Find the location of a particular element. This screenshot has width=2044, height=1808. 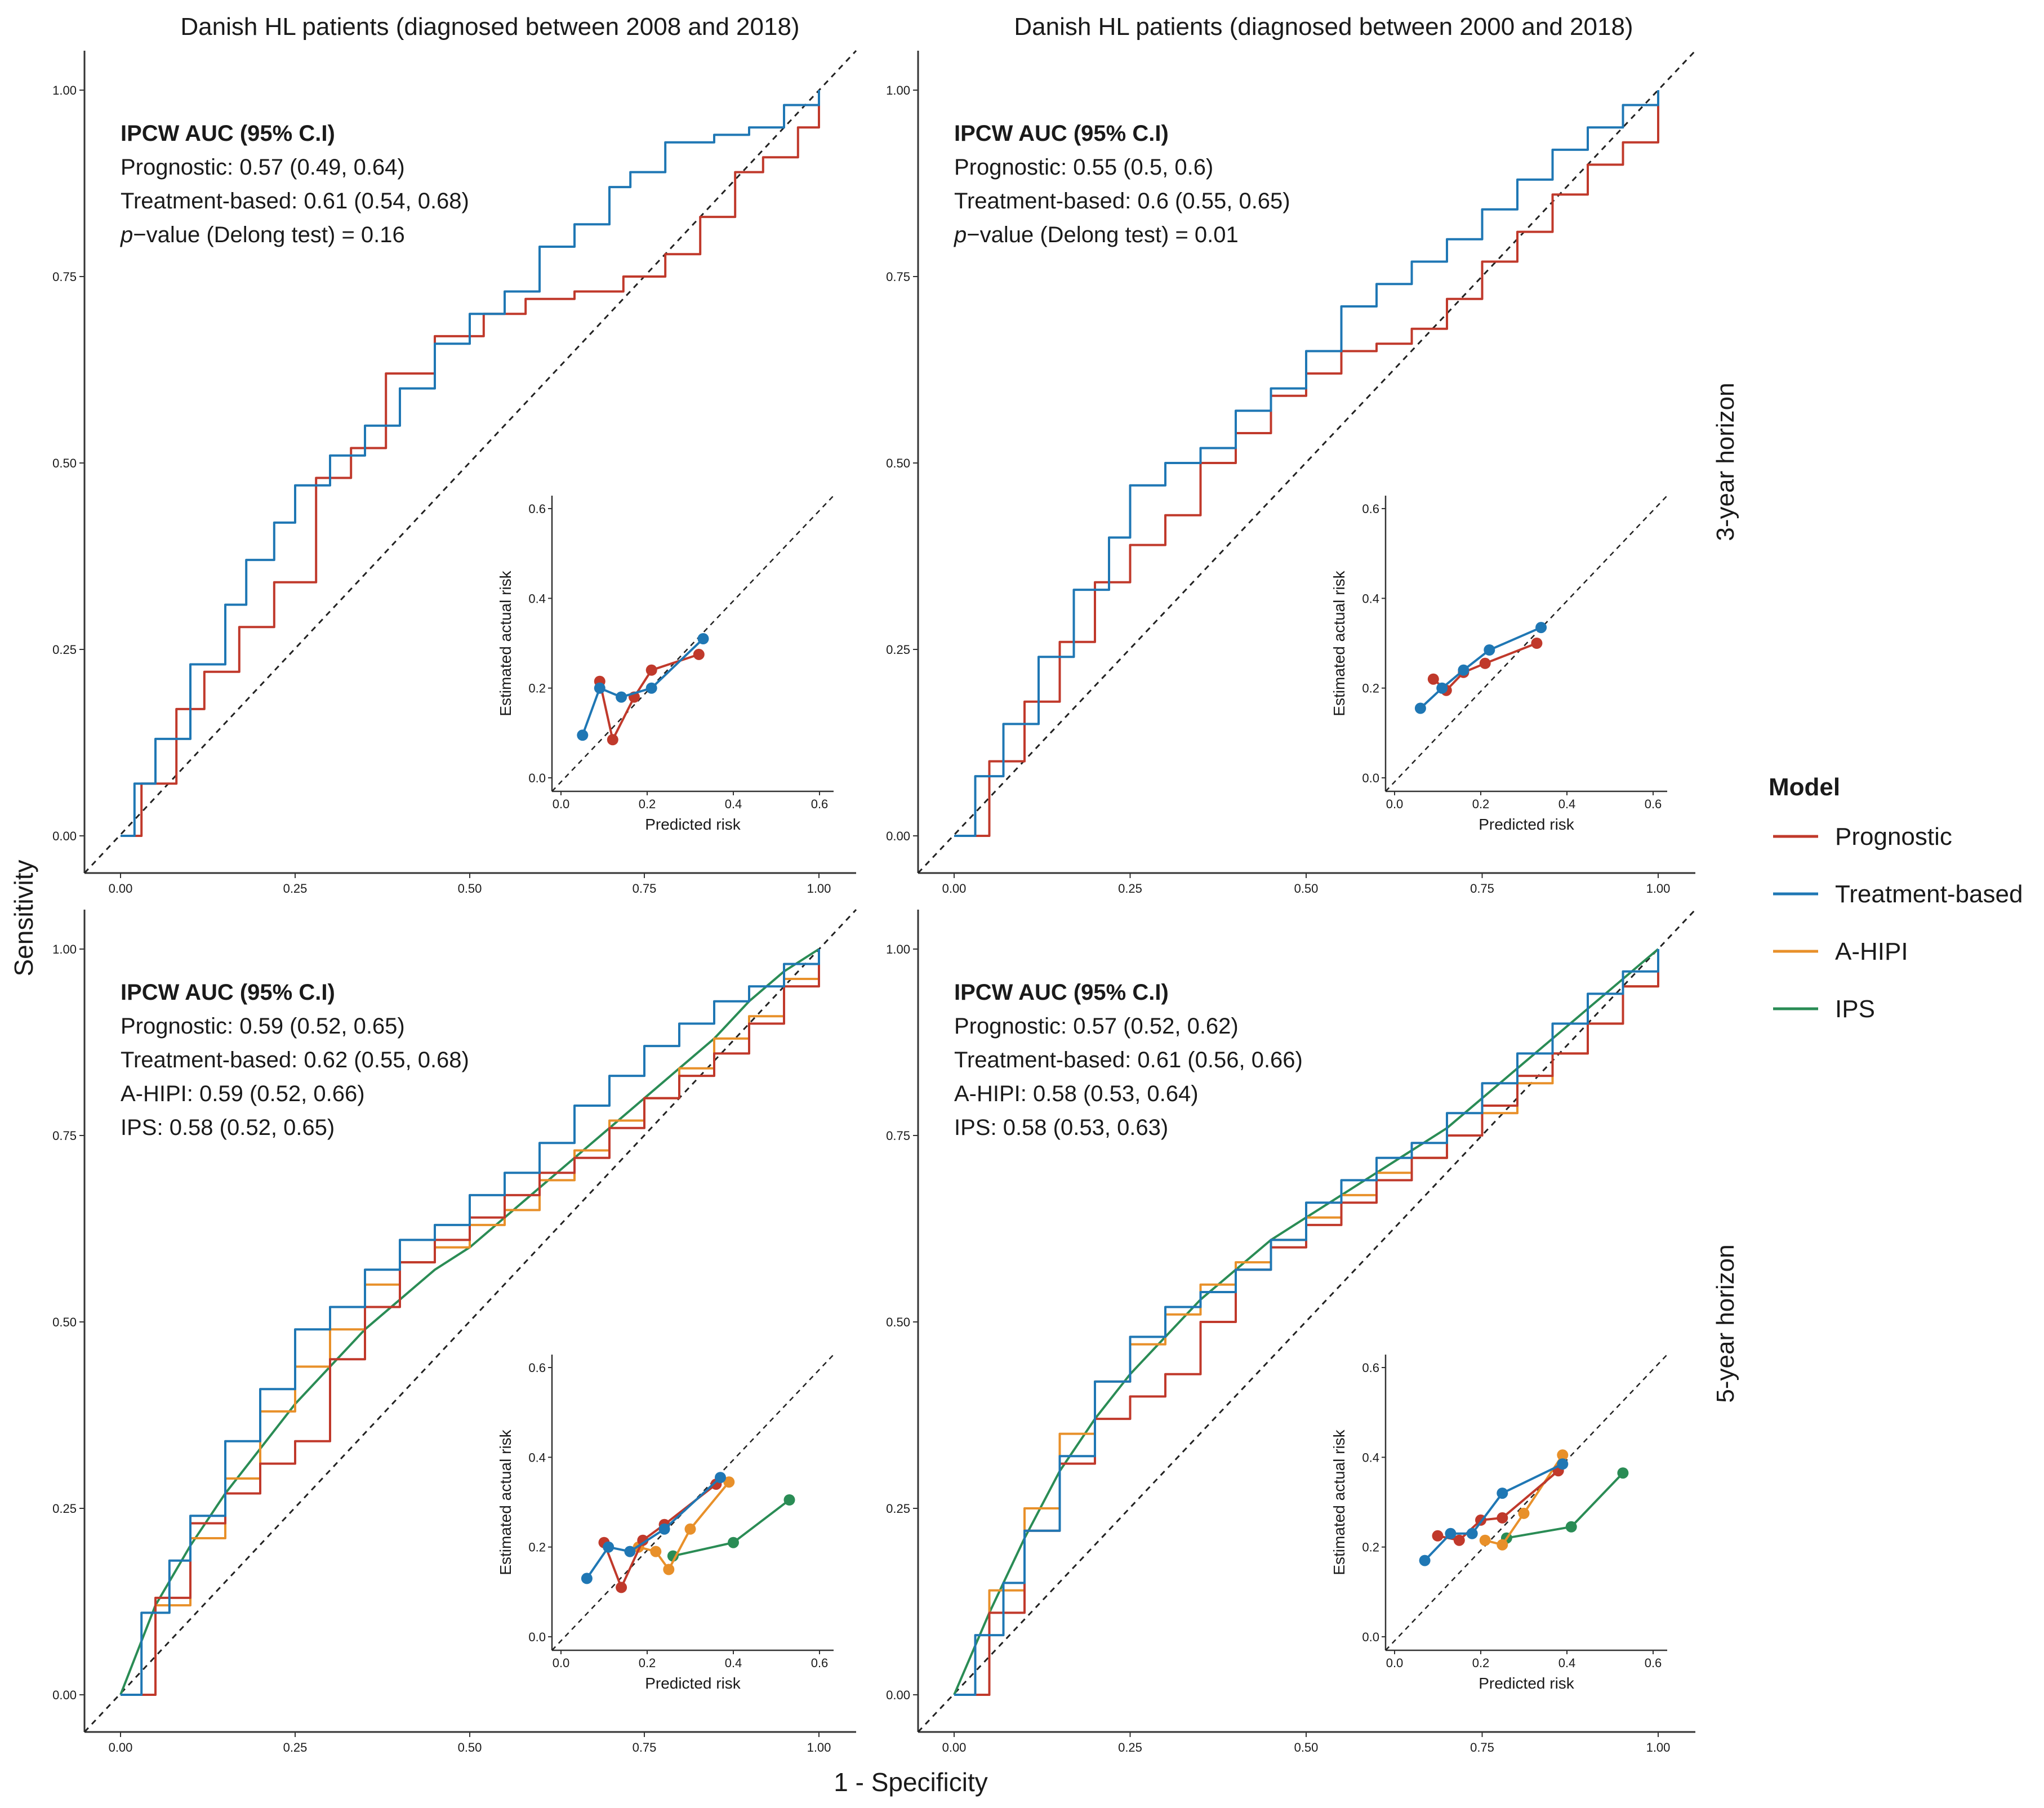

legend-title: Model is located at coordinates (1804, 787).